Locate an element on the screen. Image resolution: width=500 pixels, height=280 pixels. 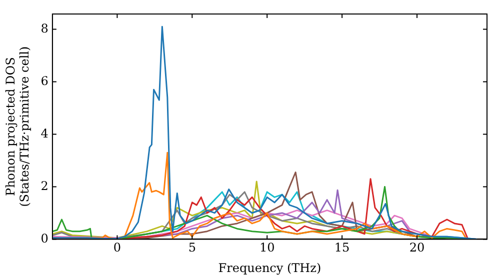
y-tick-label: 0 is located at coordinates (44, 238).